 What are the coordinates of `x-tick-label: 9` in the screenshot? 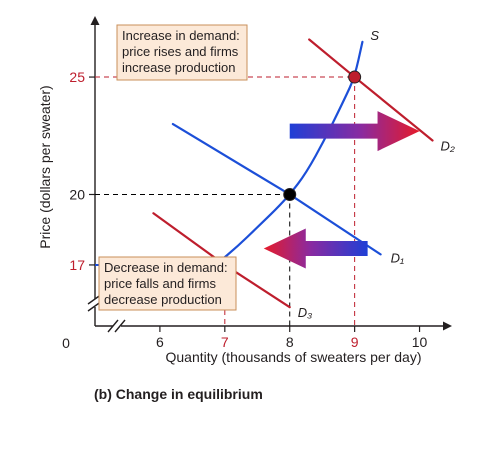 It's located at (355, 342).